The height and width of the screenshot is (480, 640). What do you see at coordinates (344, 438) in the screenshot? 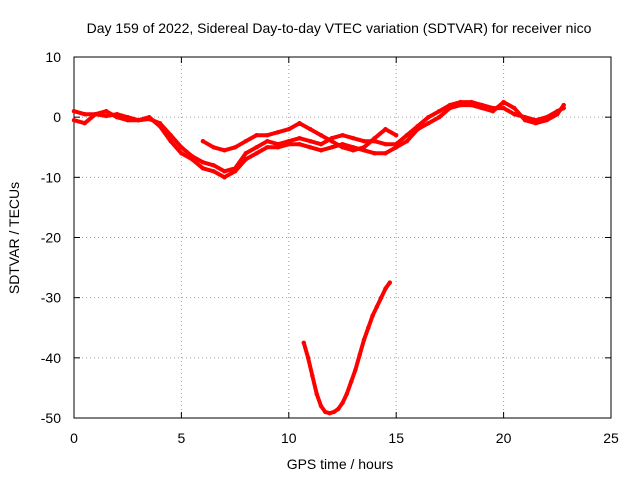
I see `x-tick-labels: 0 5 10 15 20 25` at bounding box center [344, 438].